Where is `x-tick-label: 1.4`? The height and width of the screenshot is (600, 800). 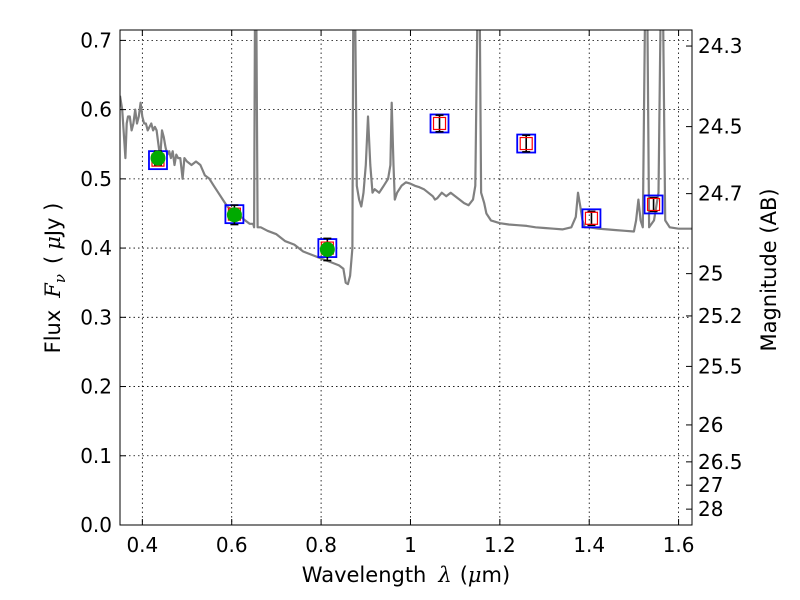
x-tick-label: 1.4 is located at coordinates (589, 545).